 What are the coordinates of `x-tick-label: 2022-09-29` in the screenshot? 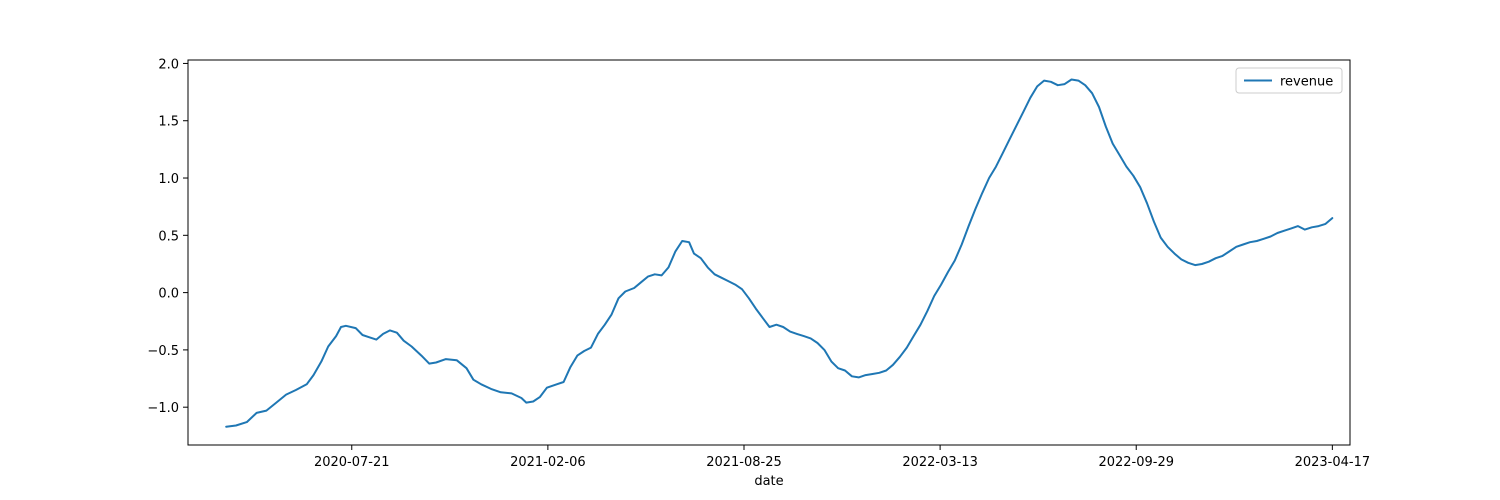 It's located at (1136, 462).